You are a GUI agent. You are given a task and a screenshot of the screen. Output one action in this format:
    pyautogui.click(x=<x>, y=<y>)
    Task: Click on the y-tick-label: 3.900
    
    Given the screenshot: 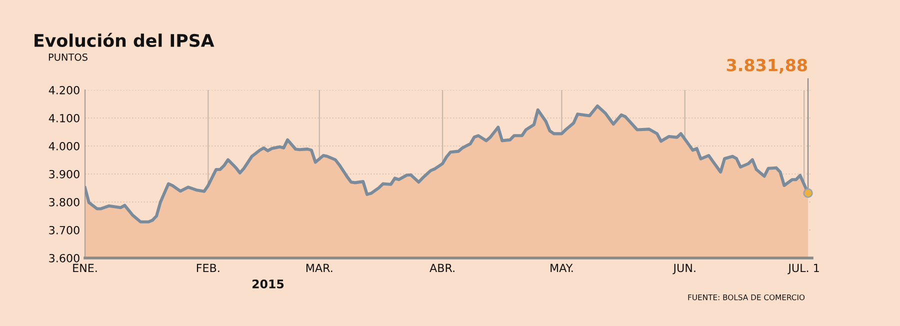 What is the action you would take?
    pyautogui.click(x=64, y=174)
    